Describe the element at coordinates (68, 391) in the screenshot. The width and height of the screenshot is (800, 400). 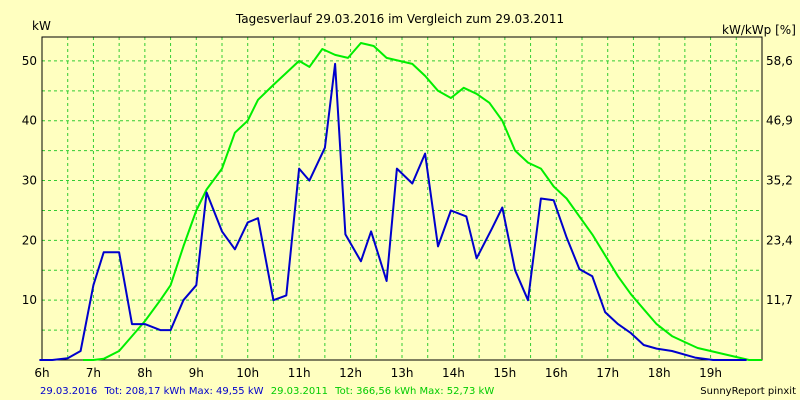
I see `legend-entry-2016-date: 29.03.2016` at that location.